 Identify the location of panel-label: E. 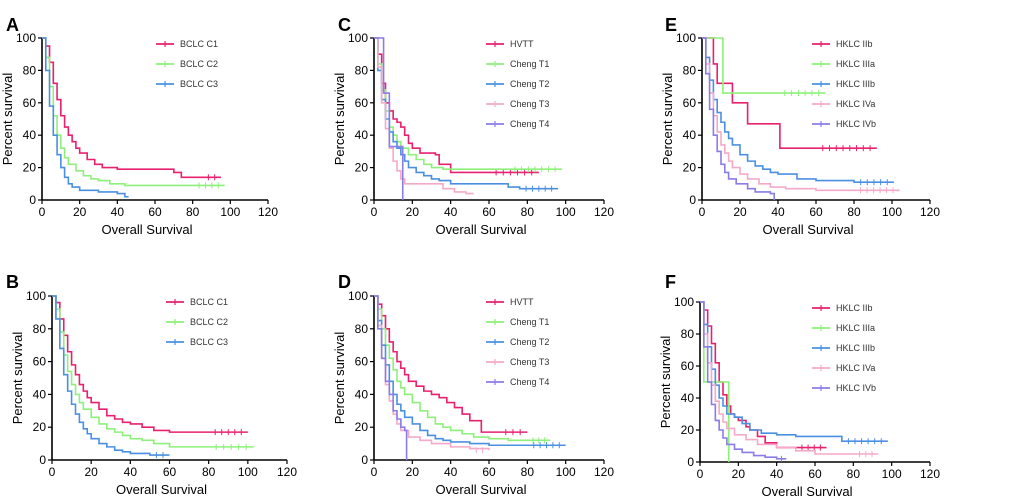
(671, 25).